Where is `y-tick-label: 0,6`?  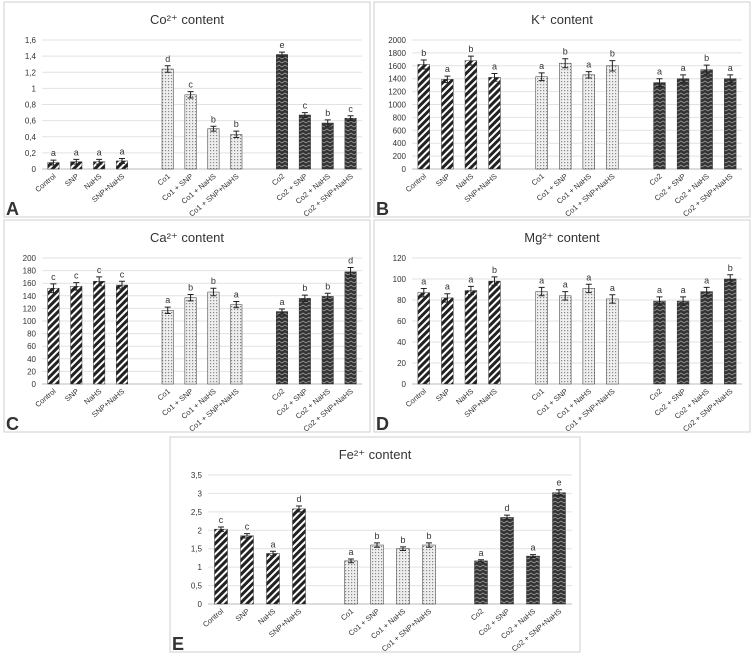 y-tick-label: 0,6 is located at coordinates (31, 121).